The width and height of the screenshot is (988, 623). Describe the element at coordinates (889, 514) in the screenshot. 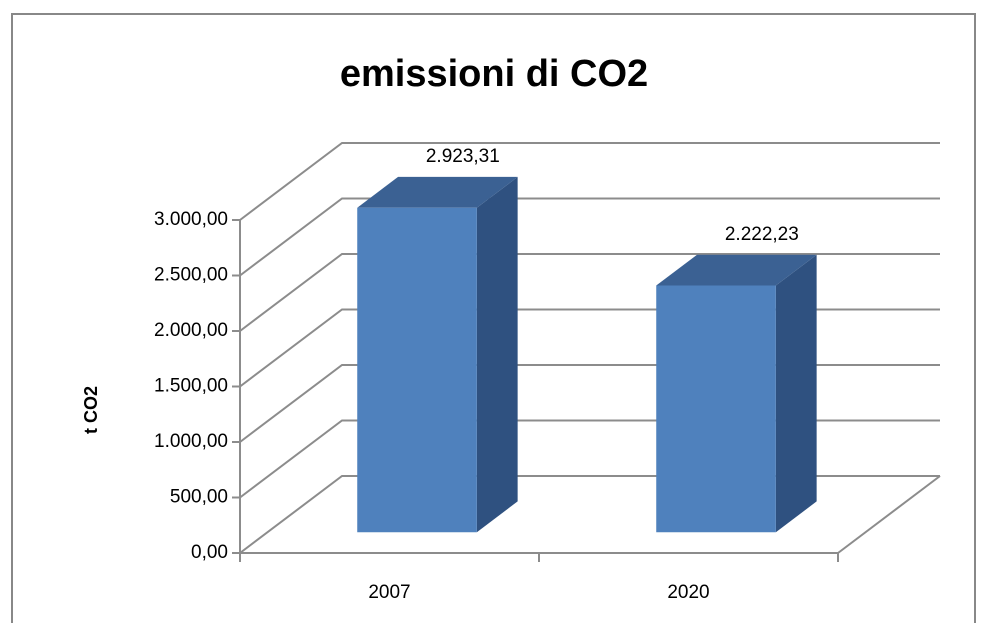

I see `floor-edge` at that location.